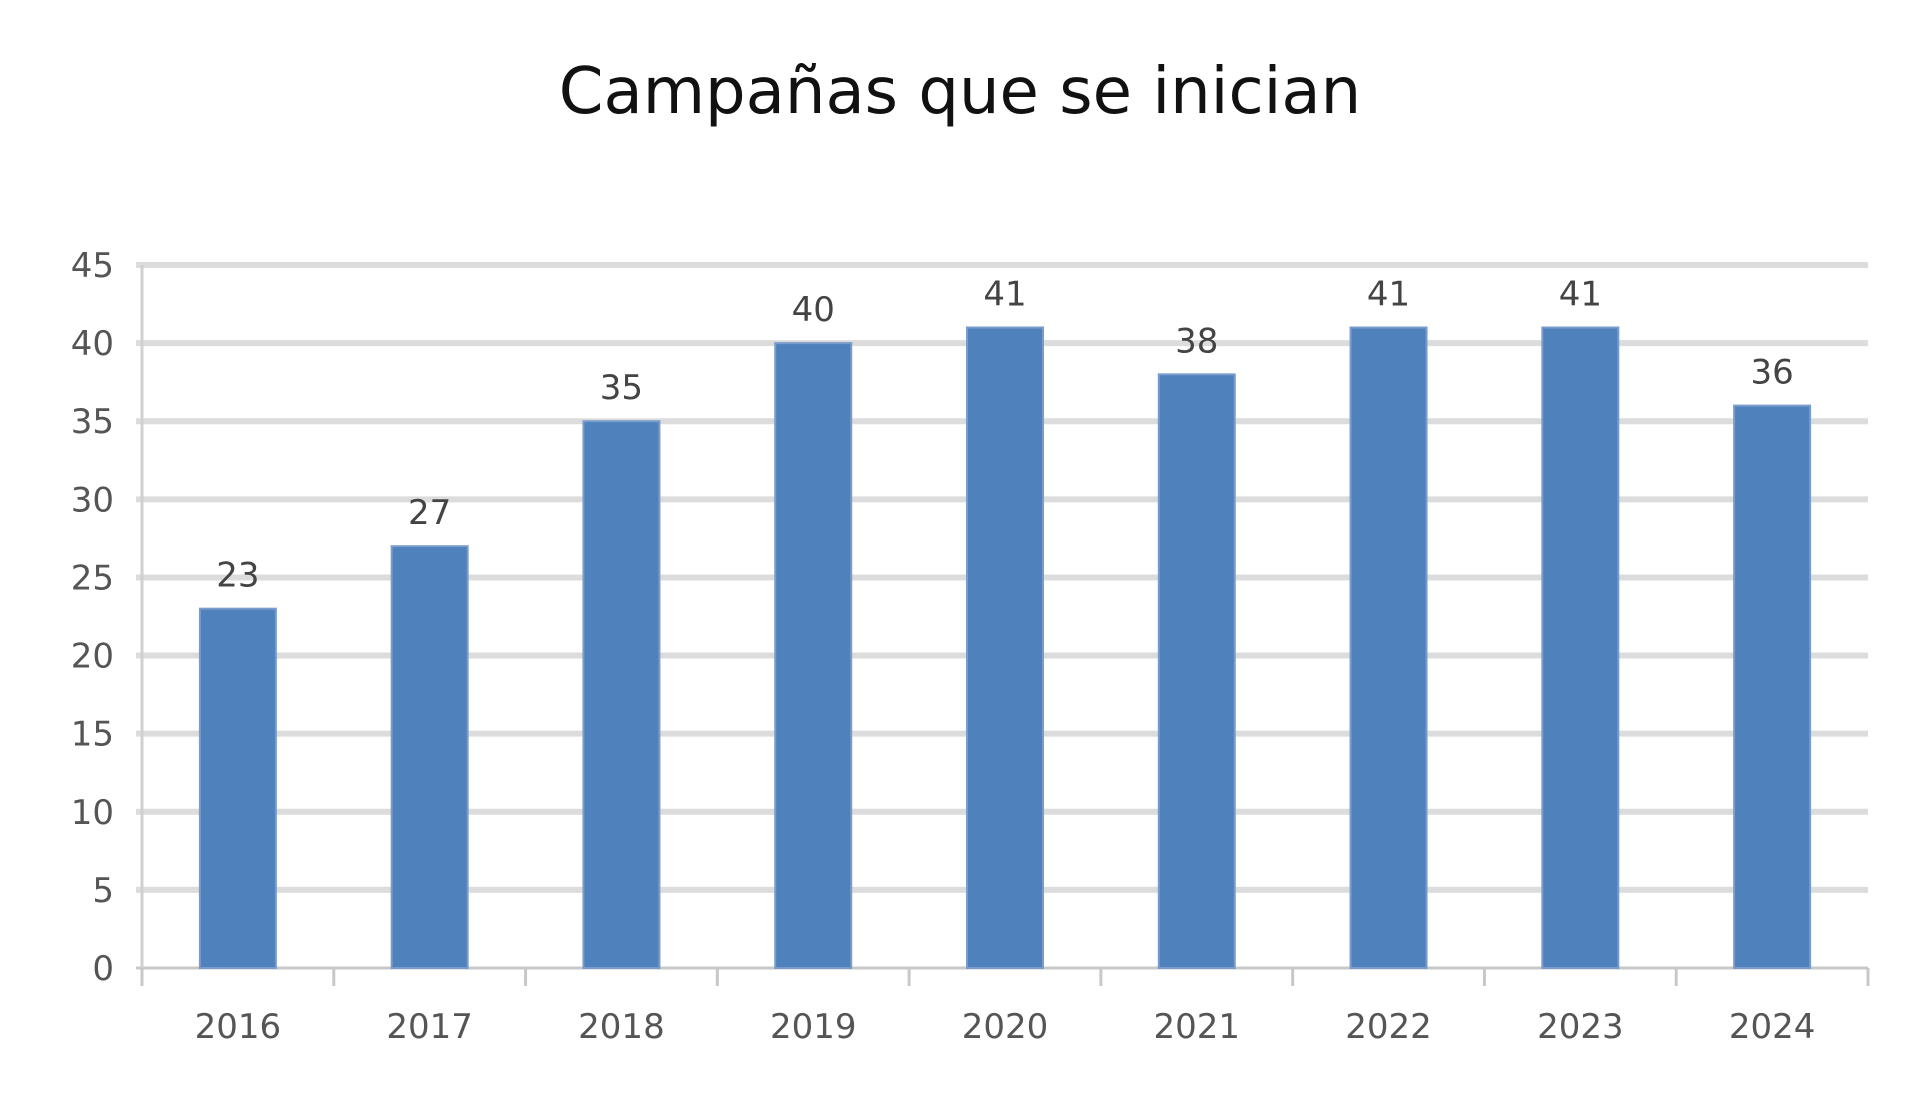 This screenshot has width=1920, height=1104. Describe the element at coordinates (238, 1027) in the screenshot. I see `x-tick-label: 2016` at that location.